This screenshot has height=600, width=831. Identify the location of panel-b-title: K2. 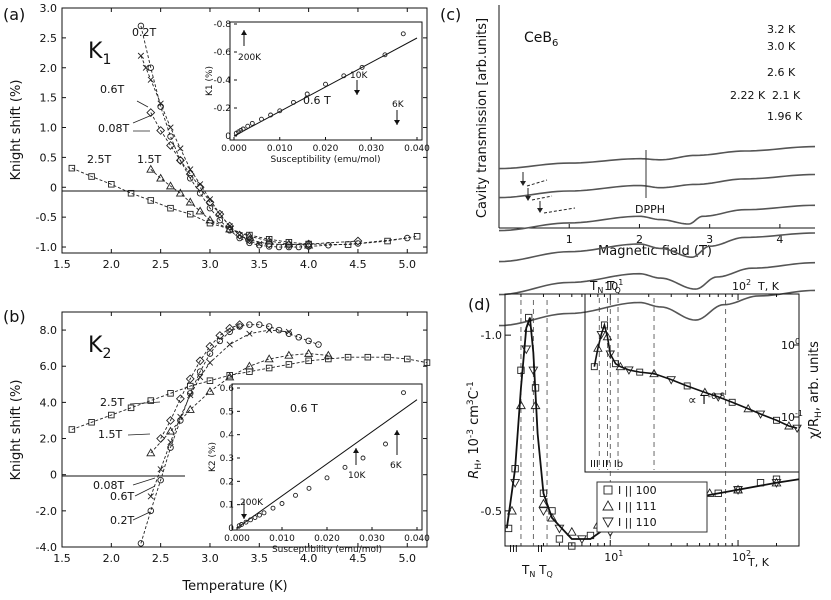
(99, 347).